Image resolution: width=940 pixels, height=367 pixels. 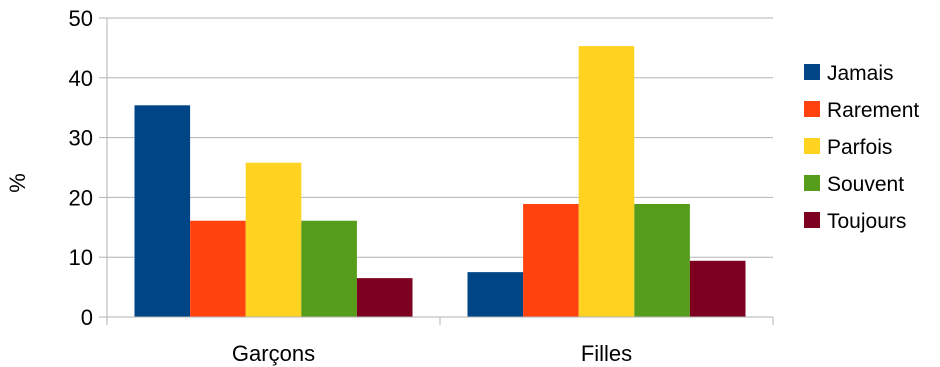 I want to click on legend-label-souvent: Souvent, so click(x=865, y=184).